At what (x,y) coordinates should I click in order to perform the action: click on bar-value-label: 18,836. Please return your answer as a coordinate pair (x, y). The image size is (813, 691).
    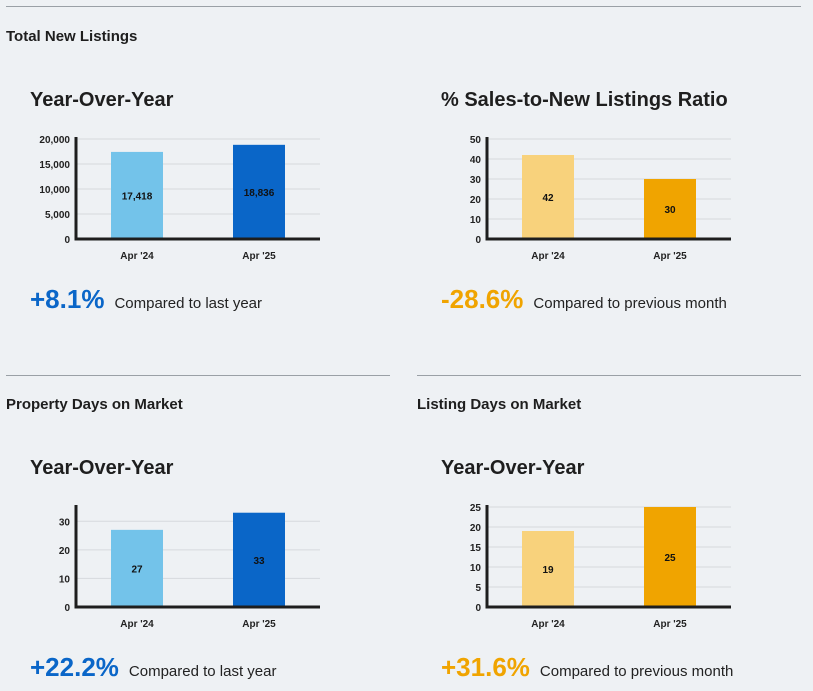
    Looking at the image, I should click on (259, 193).